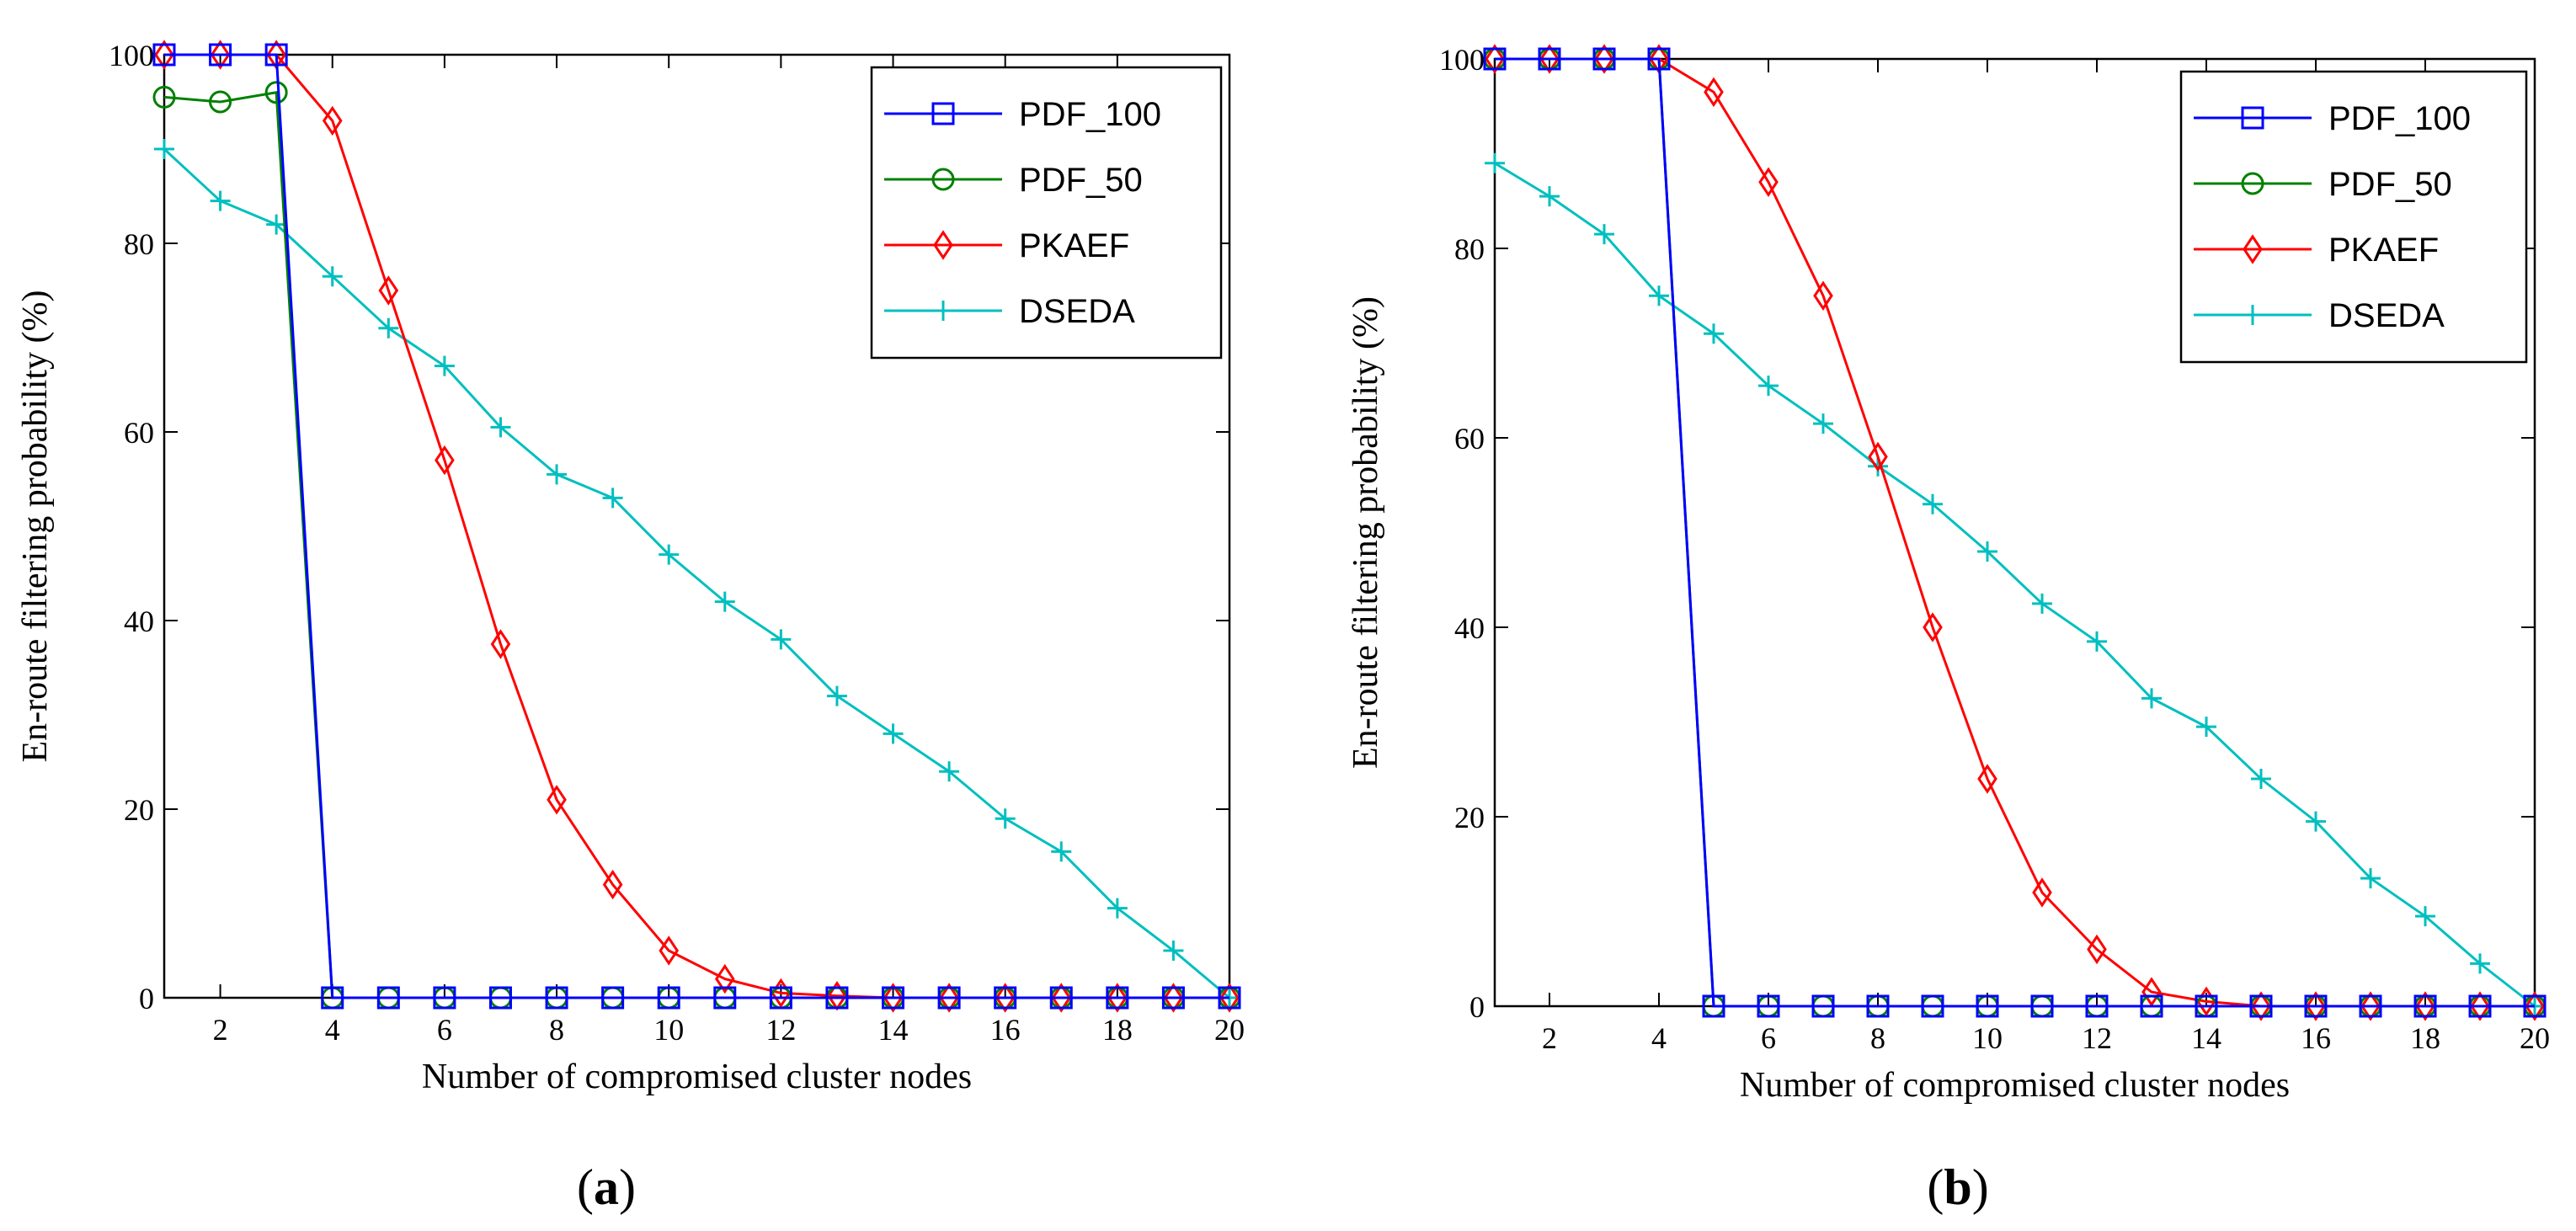  Describe the element at coordinates (2535, 1038) in the screenshot. I see `chart-b-x-tick-label: 20` at that location.